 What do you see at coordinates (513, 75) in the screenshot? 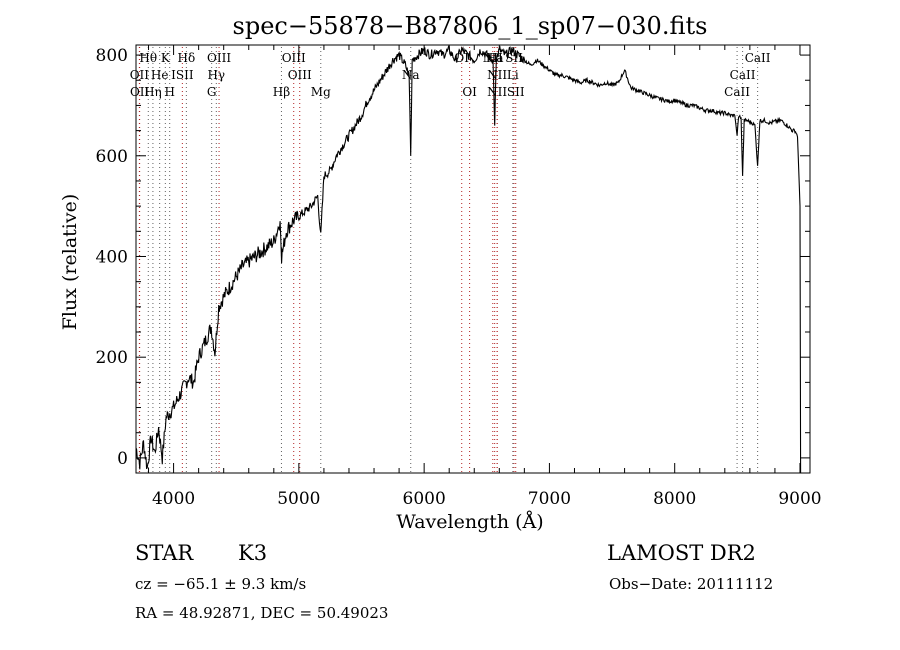
I see `line-label: Li` at bounding box center [513, 75].